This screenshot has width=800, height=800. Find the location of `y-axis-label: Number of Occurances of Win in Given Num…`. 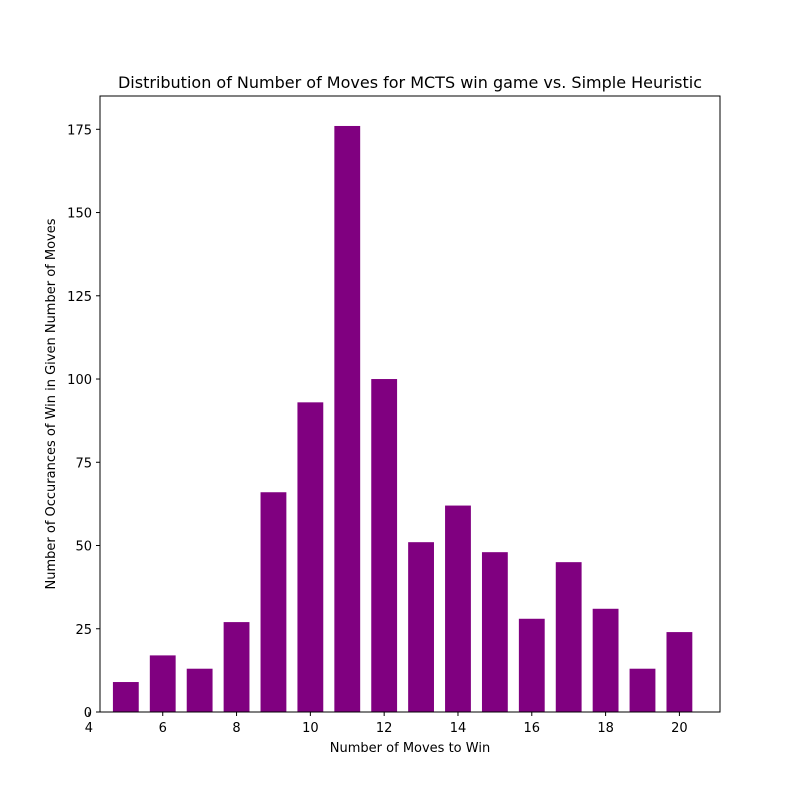

y-axis-label: Number of Occurances of Win in Given Num… is located at coordinates (51, 403).